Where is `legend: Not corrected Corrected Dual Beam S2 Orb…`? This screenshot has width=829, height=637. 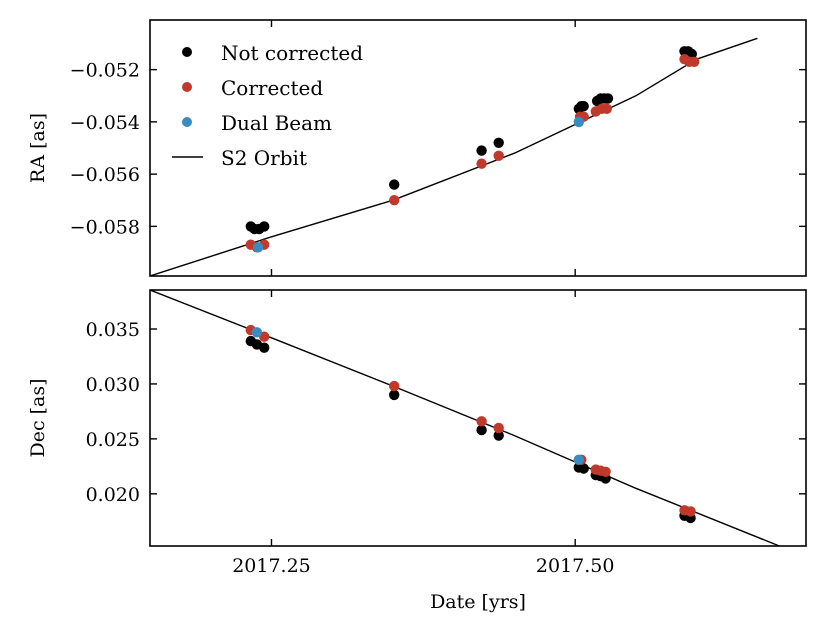 legend: Not corrected Corrected Dual Beam S2 Orb… is located at coordinates (267, 105).